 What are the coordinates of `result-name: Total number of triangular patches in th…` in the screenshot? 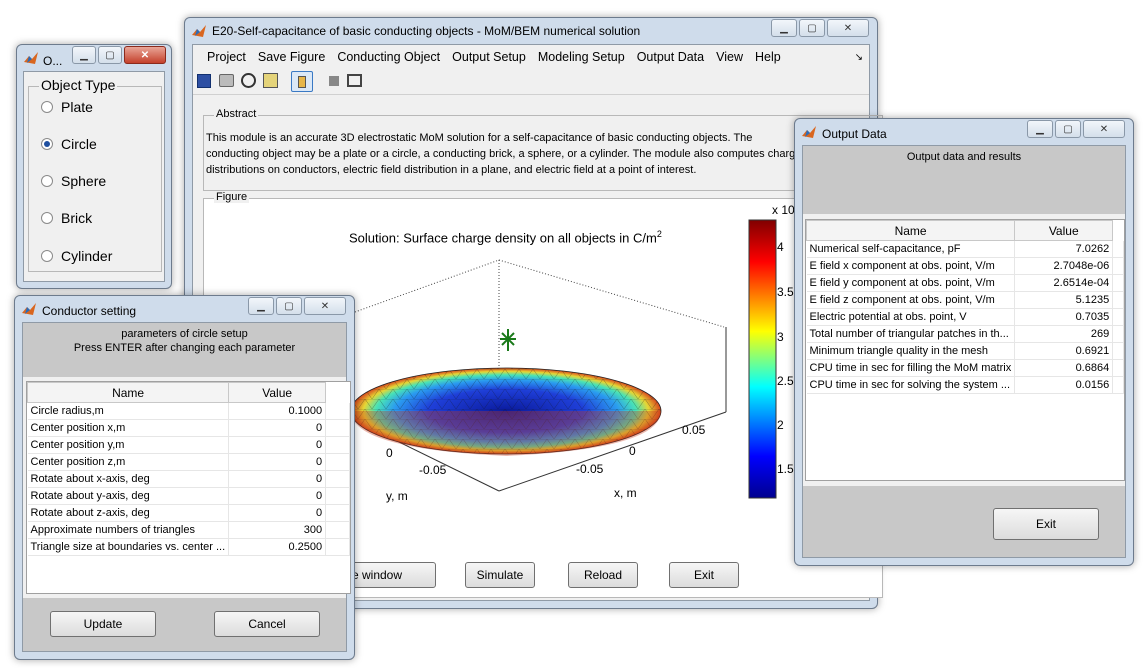 It's located at (911, 334).